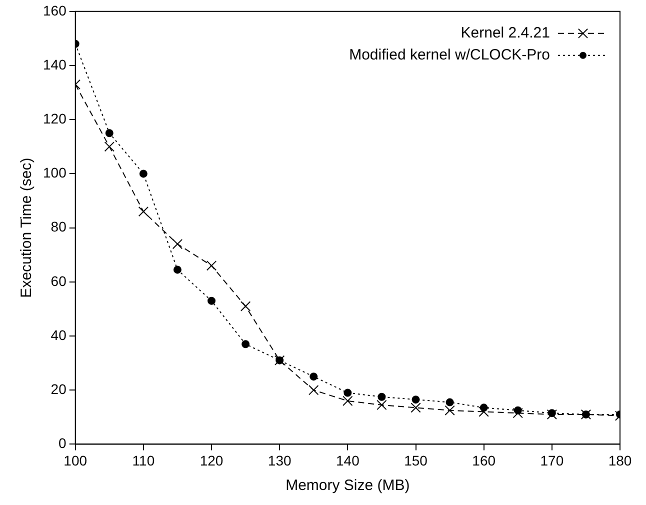 This screenshot has height=505, width=646. I want to click on y-tick-label: 20, so click(58, 388).